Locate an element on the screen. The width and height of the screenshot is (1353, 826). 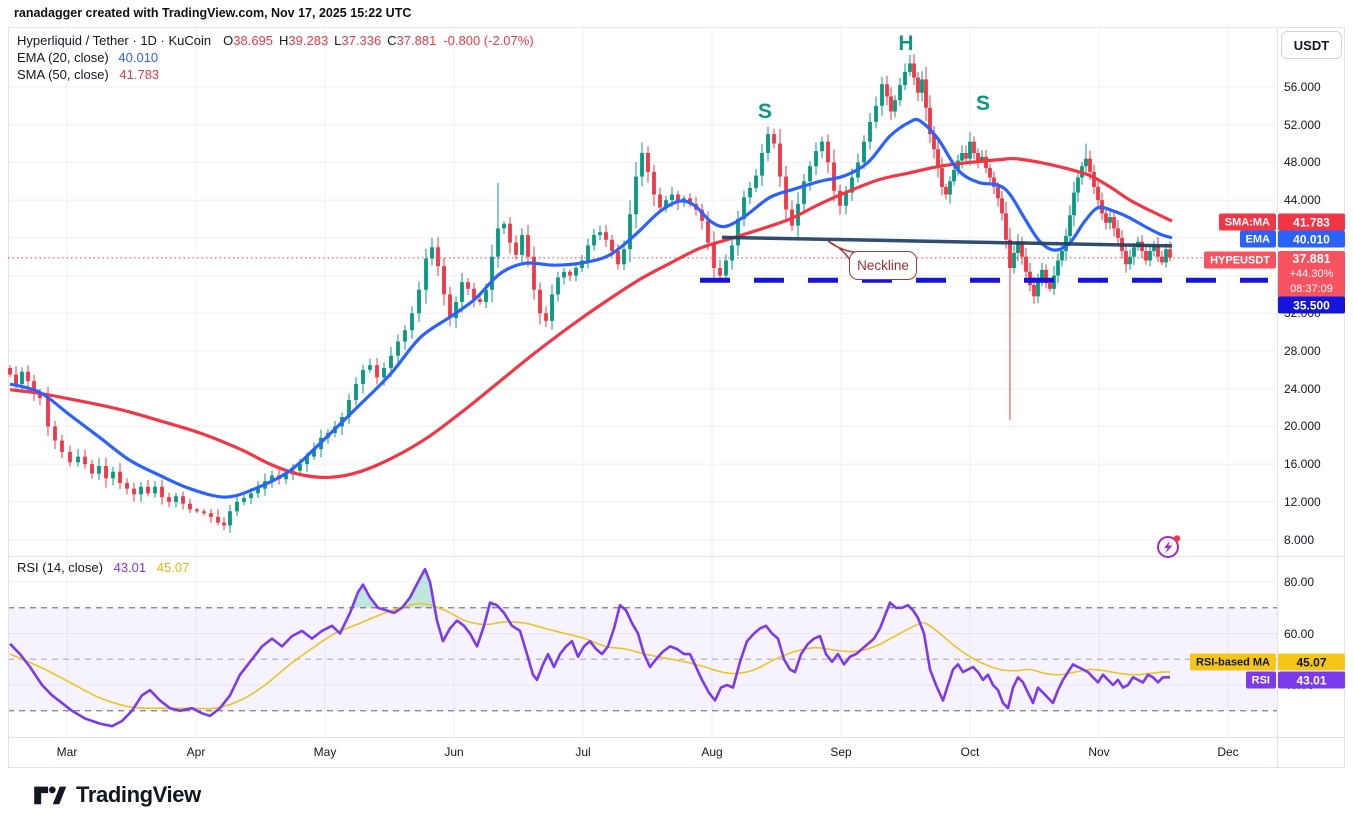
price-tick-24: 24.000 is located at coordinates (1302, 388).